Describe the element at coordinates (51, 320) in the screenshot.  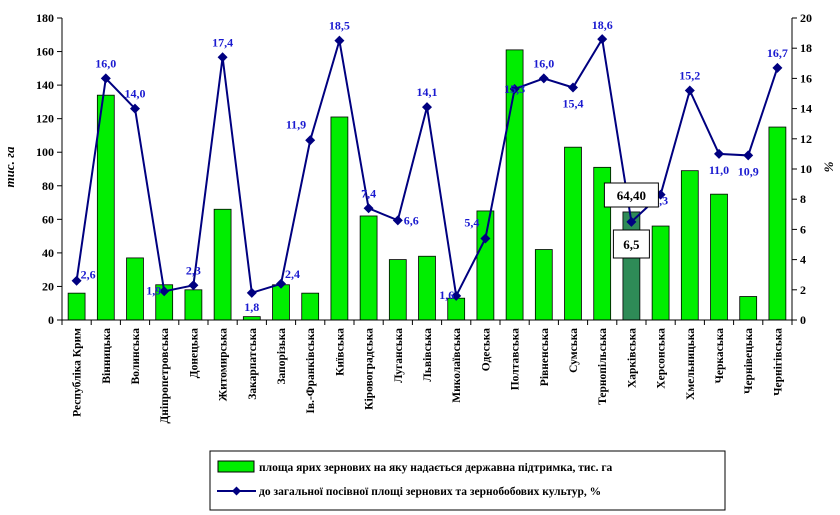
I see `y-axis-left-tick-label: 0` at that location.